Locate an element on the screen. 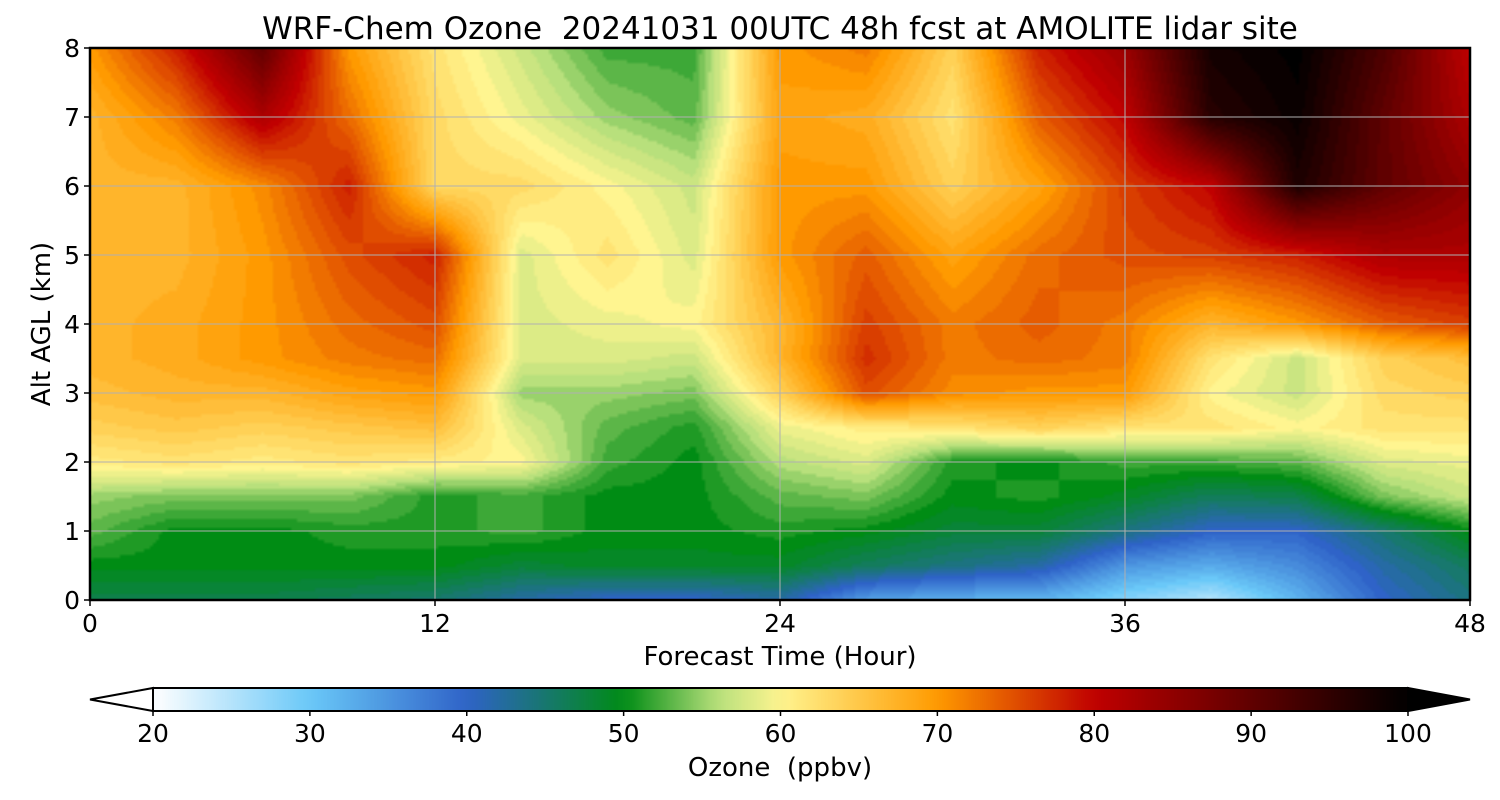 This screenshot has width=1500, height=800. x-tick-label: 24 is located at coordinates (780, 623).